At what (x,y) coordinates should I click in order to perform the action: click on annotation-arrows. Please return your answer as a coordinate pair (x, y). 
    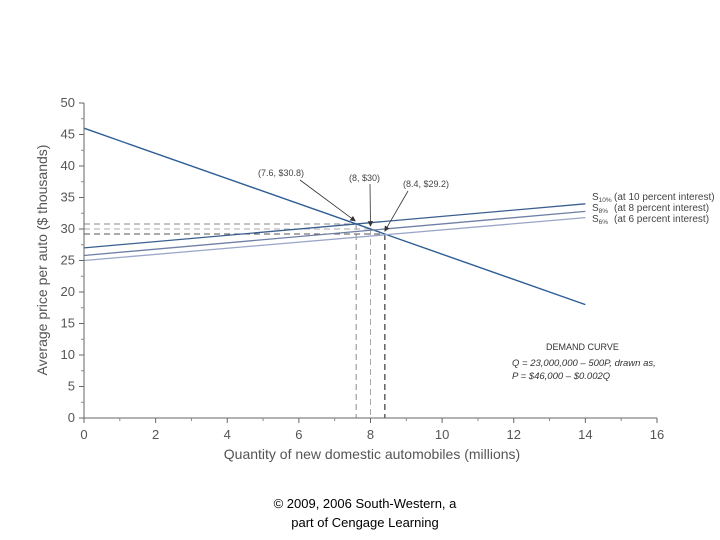
    Looking at the image, I should click on (354, 205).